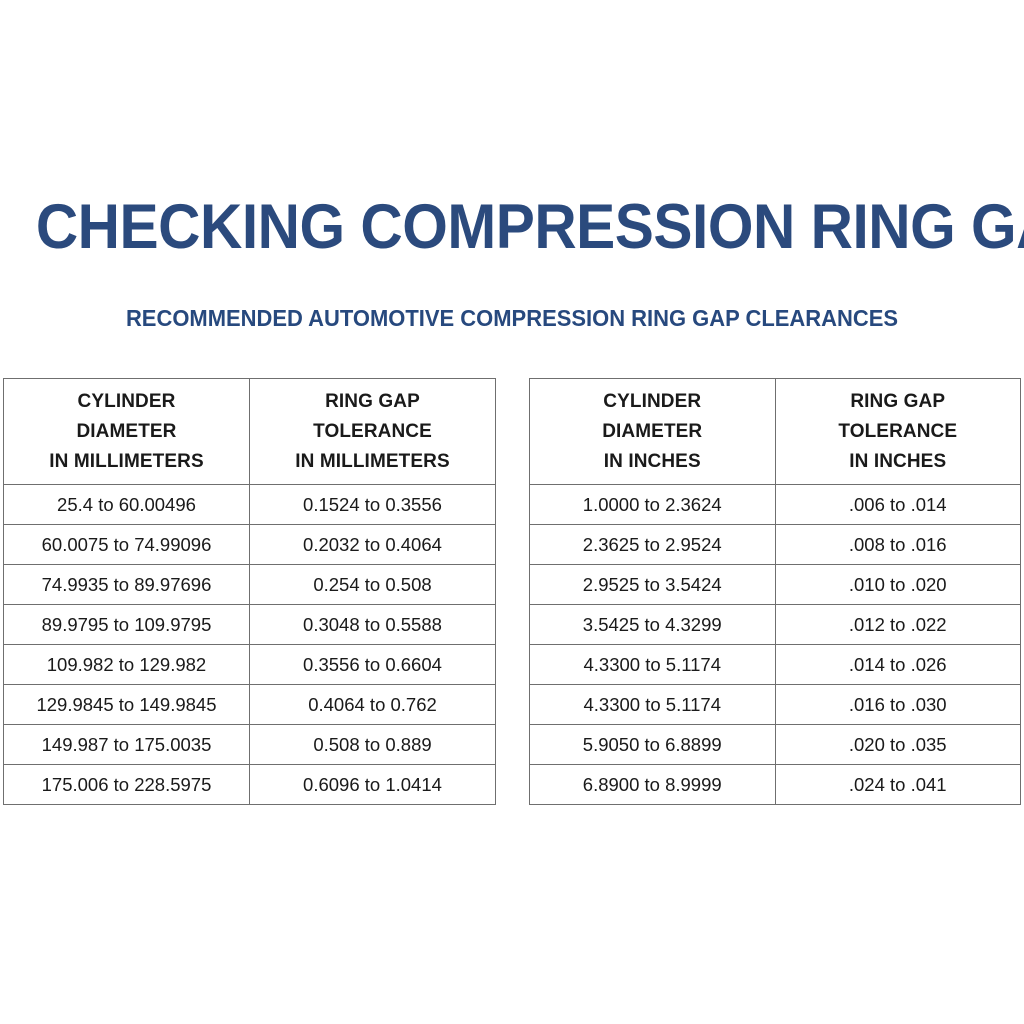  I want to click on table-row: 109.982 to 129.982 0.3556 to 0.6604, so click(249, 664).